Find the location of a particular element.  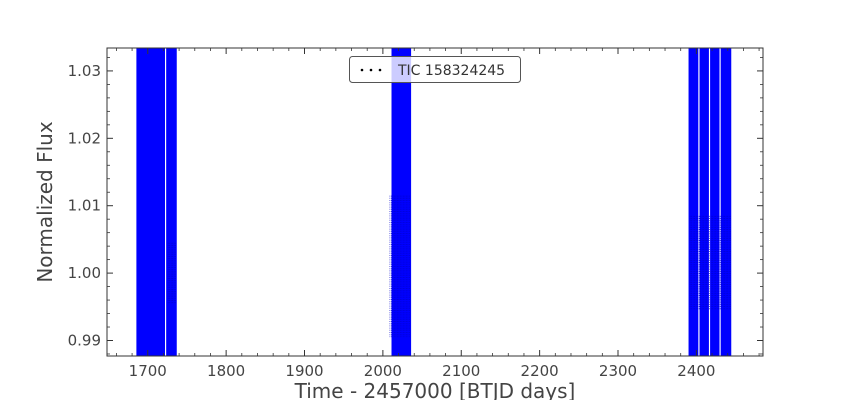

x-tick-label: 2200 is located at coordinates (540, 371).